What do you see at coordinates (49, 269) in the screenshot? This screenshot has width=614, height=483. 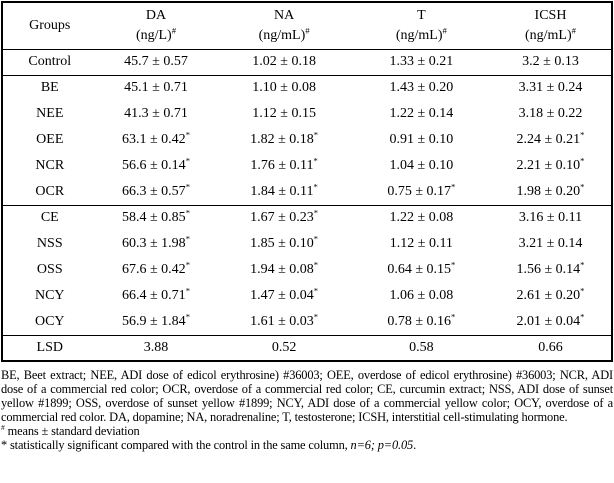 I see `group-label: OSS` at bounding box center [49, 269].